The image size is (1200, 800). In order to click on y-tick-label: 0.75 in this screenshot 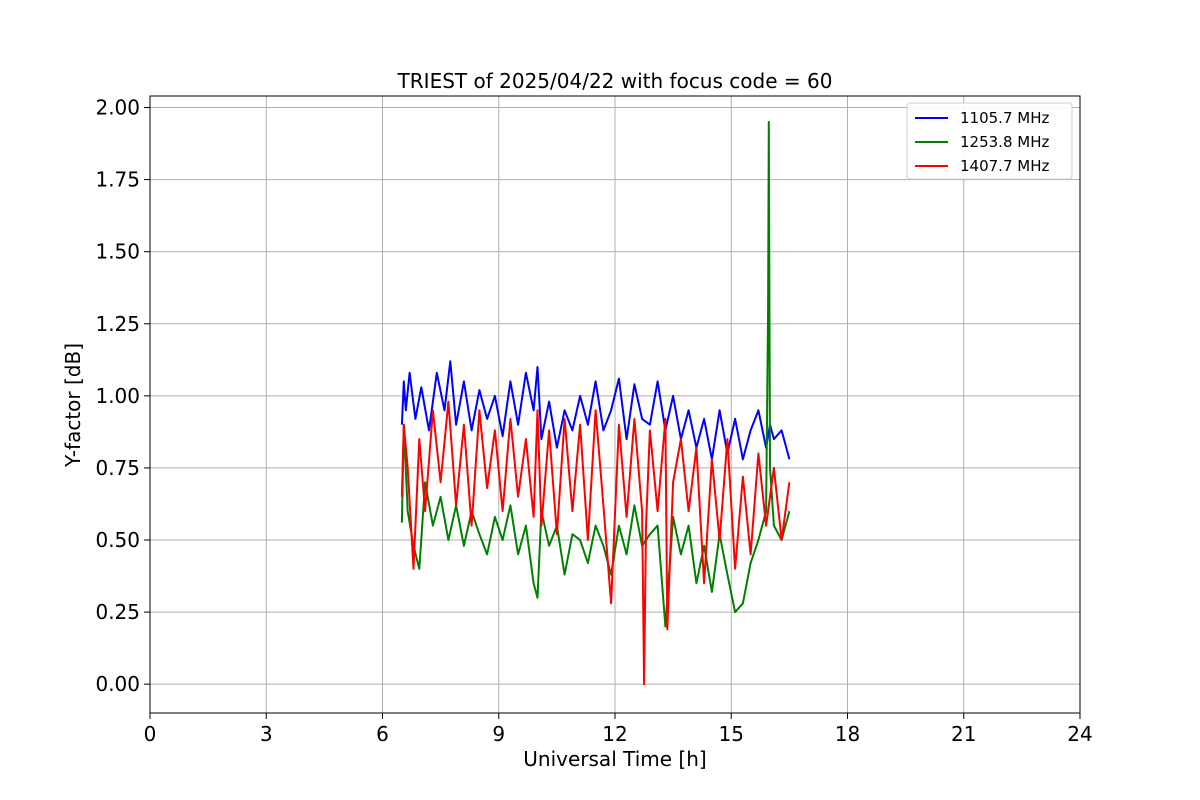, I will do `click(117, 468)`.